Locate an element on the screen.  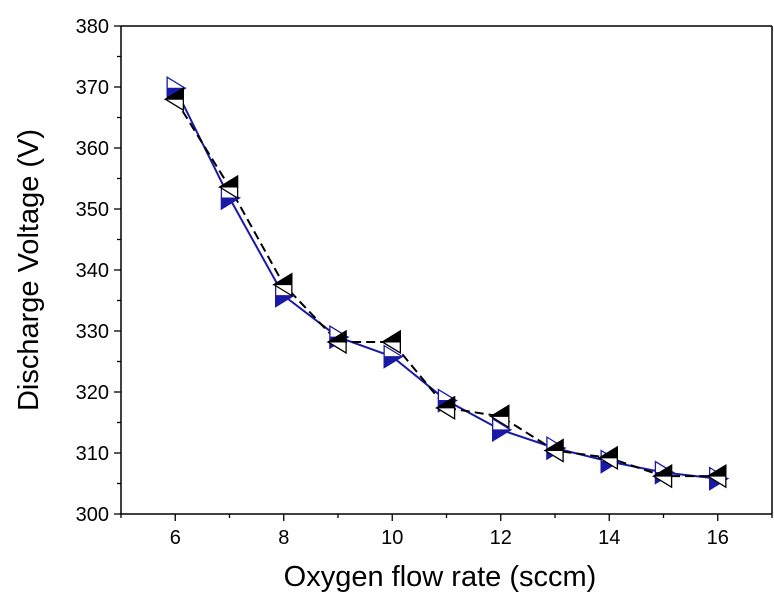
x-tick-label: 8 is located at coordinates (283, 538).